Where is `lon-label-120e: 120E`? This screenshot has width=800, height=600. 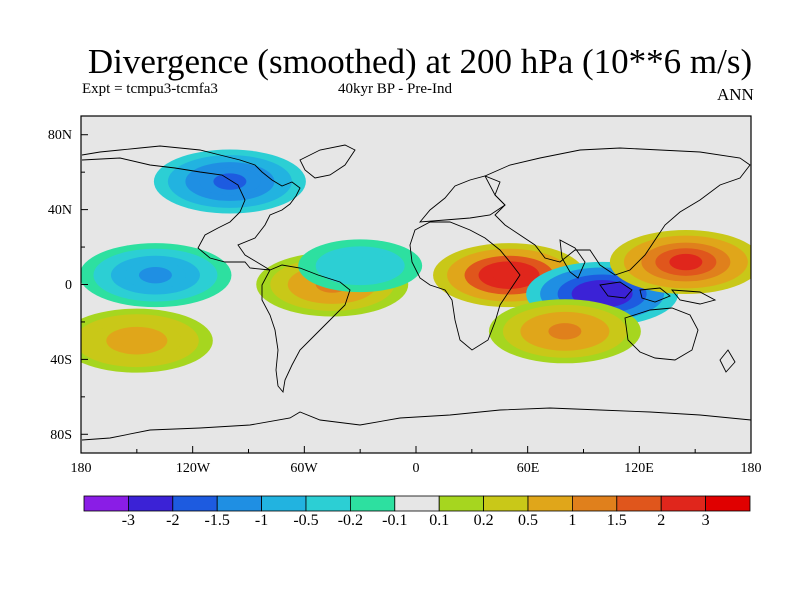 lon-label-120e: 120E is located at coordinates (639, 468).